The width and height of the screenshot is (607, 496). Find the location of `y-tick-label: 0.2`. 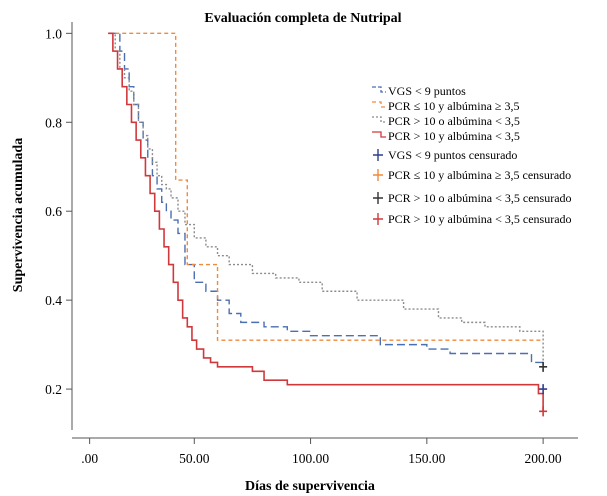

y-tick-label: 0.2 is located at coordinates (53, 389).